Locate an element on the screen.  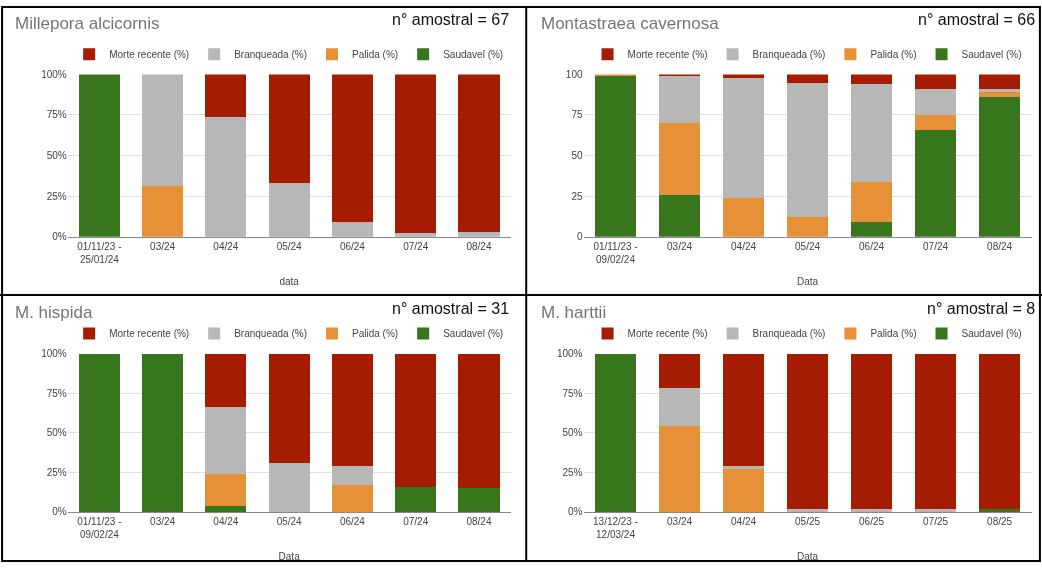
x-tick-label: 08/24 is located at coordinates (1000, 246).